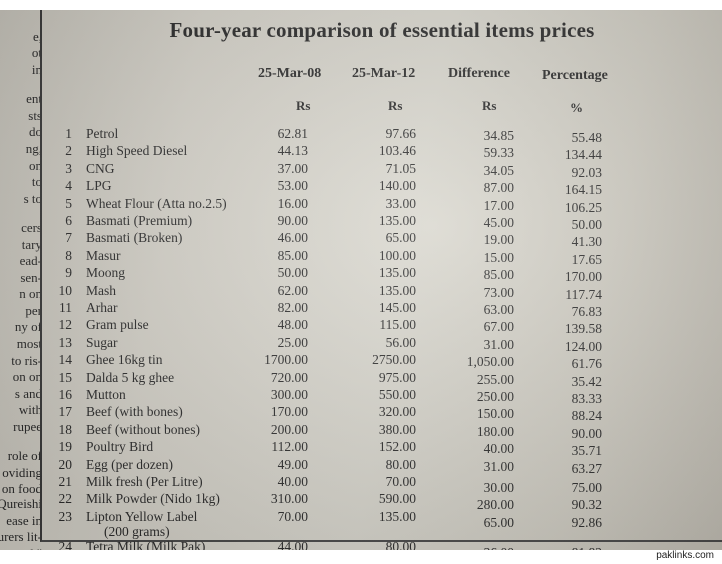  I want to click on price-difference: 255.00, so click(495, 379).